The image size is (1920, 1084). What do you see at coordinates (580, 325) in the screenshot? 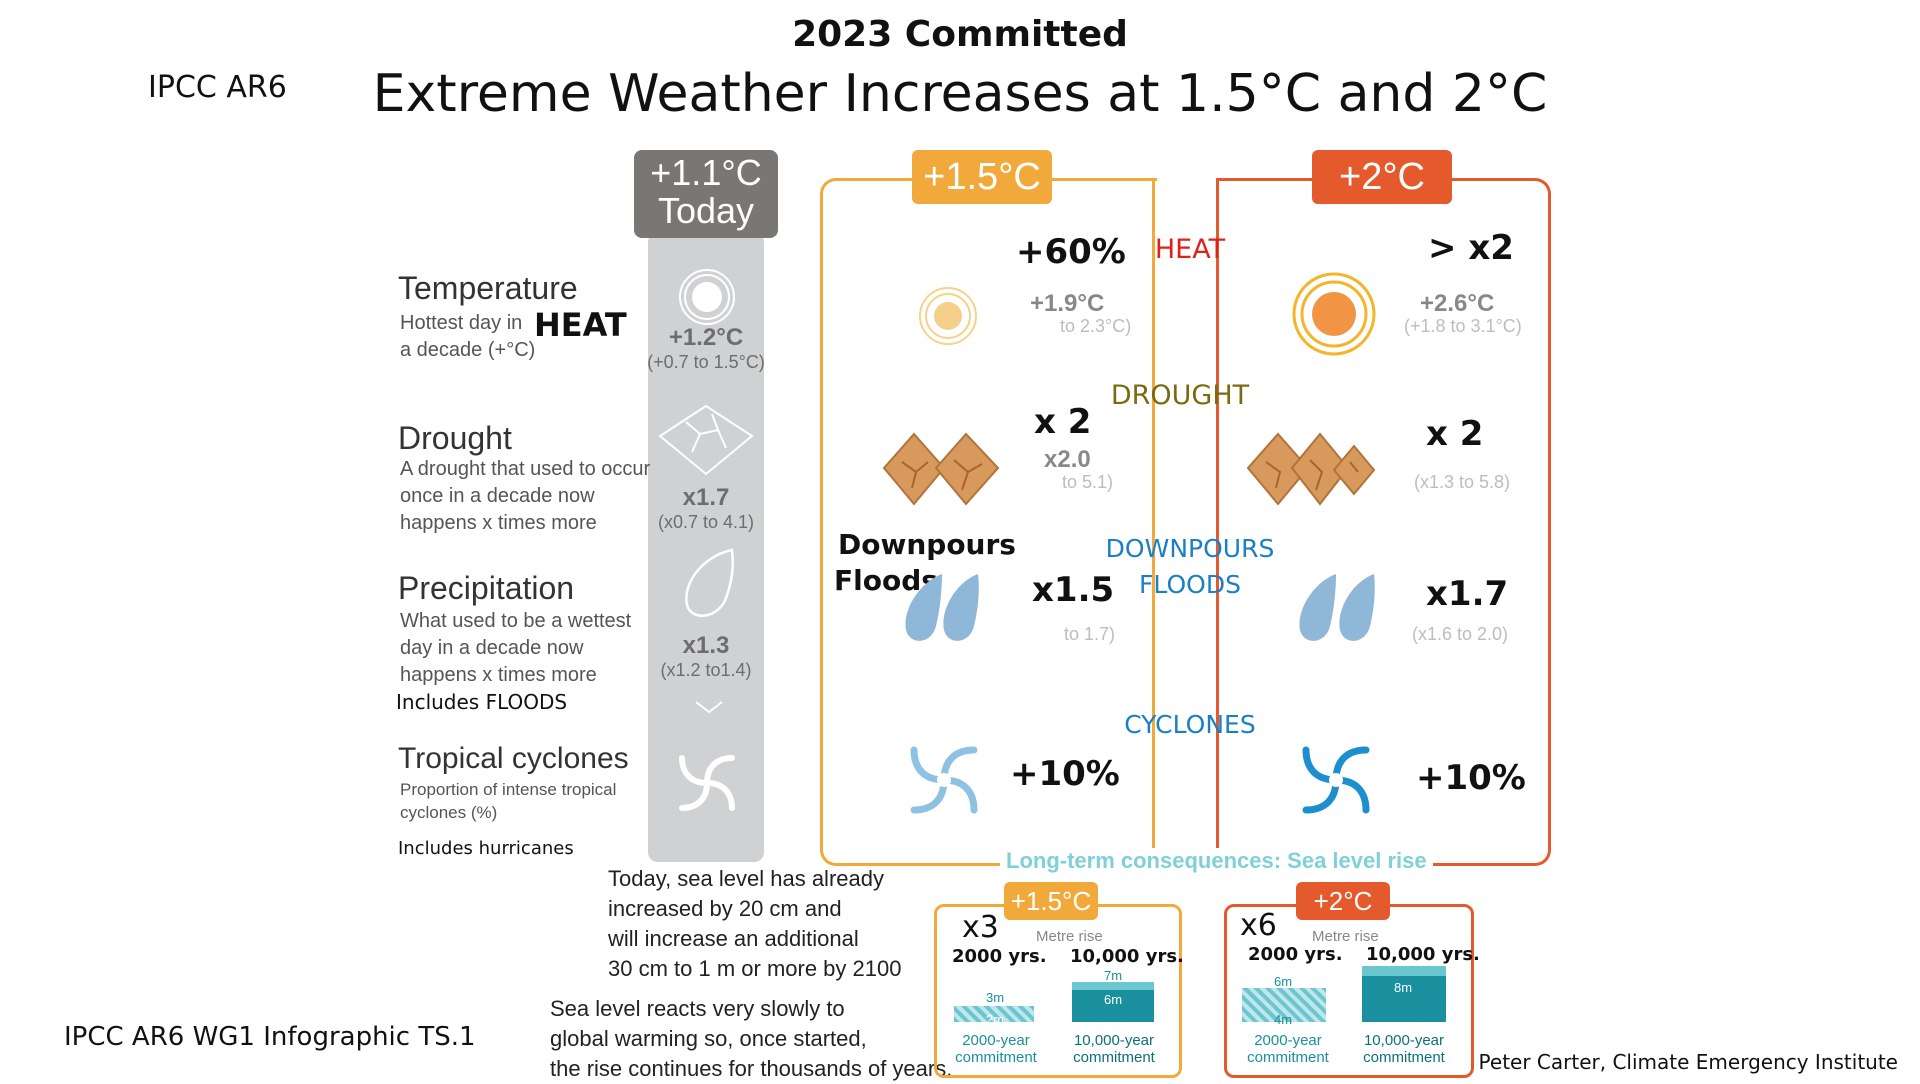
I see `heat-note: HEAT` at bounding box center [580, 325].